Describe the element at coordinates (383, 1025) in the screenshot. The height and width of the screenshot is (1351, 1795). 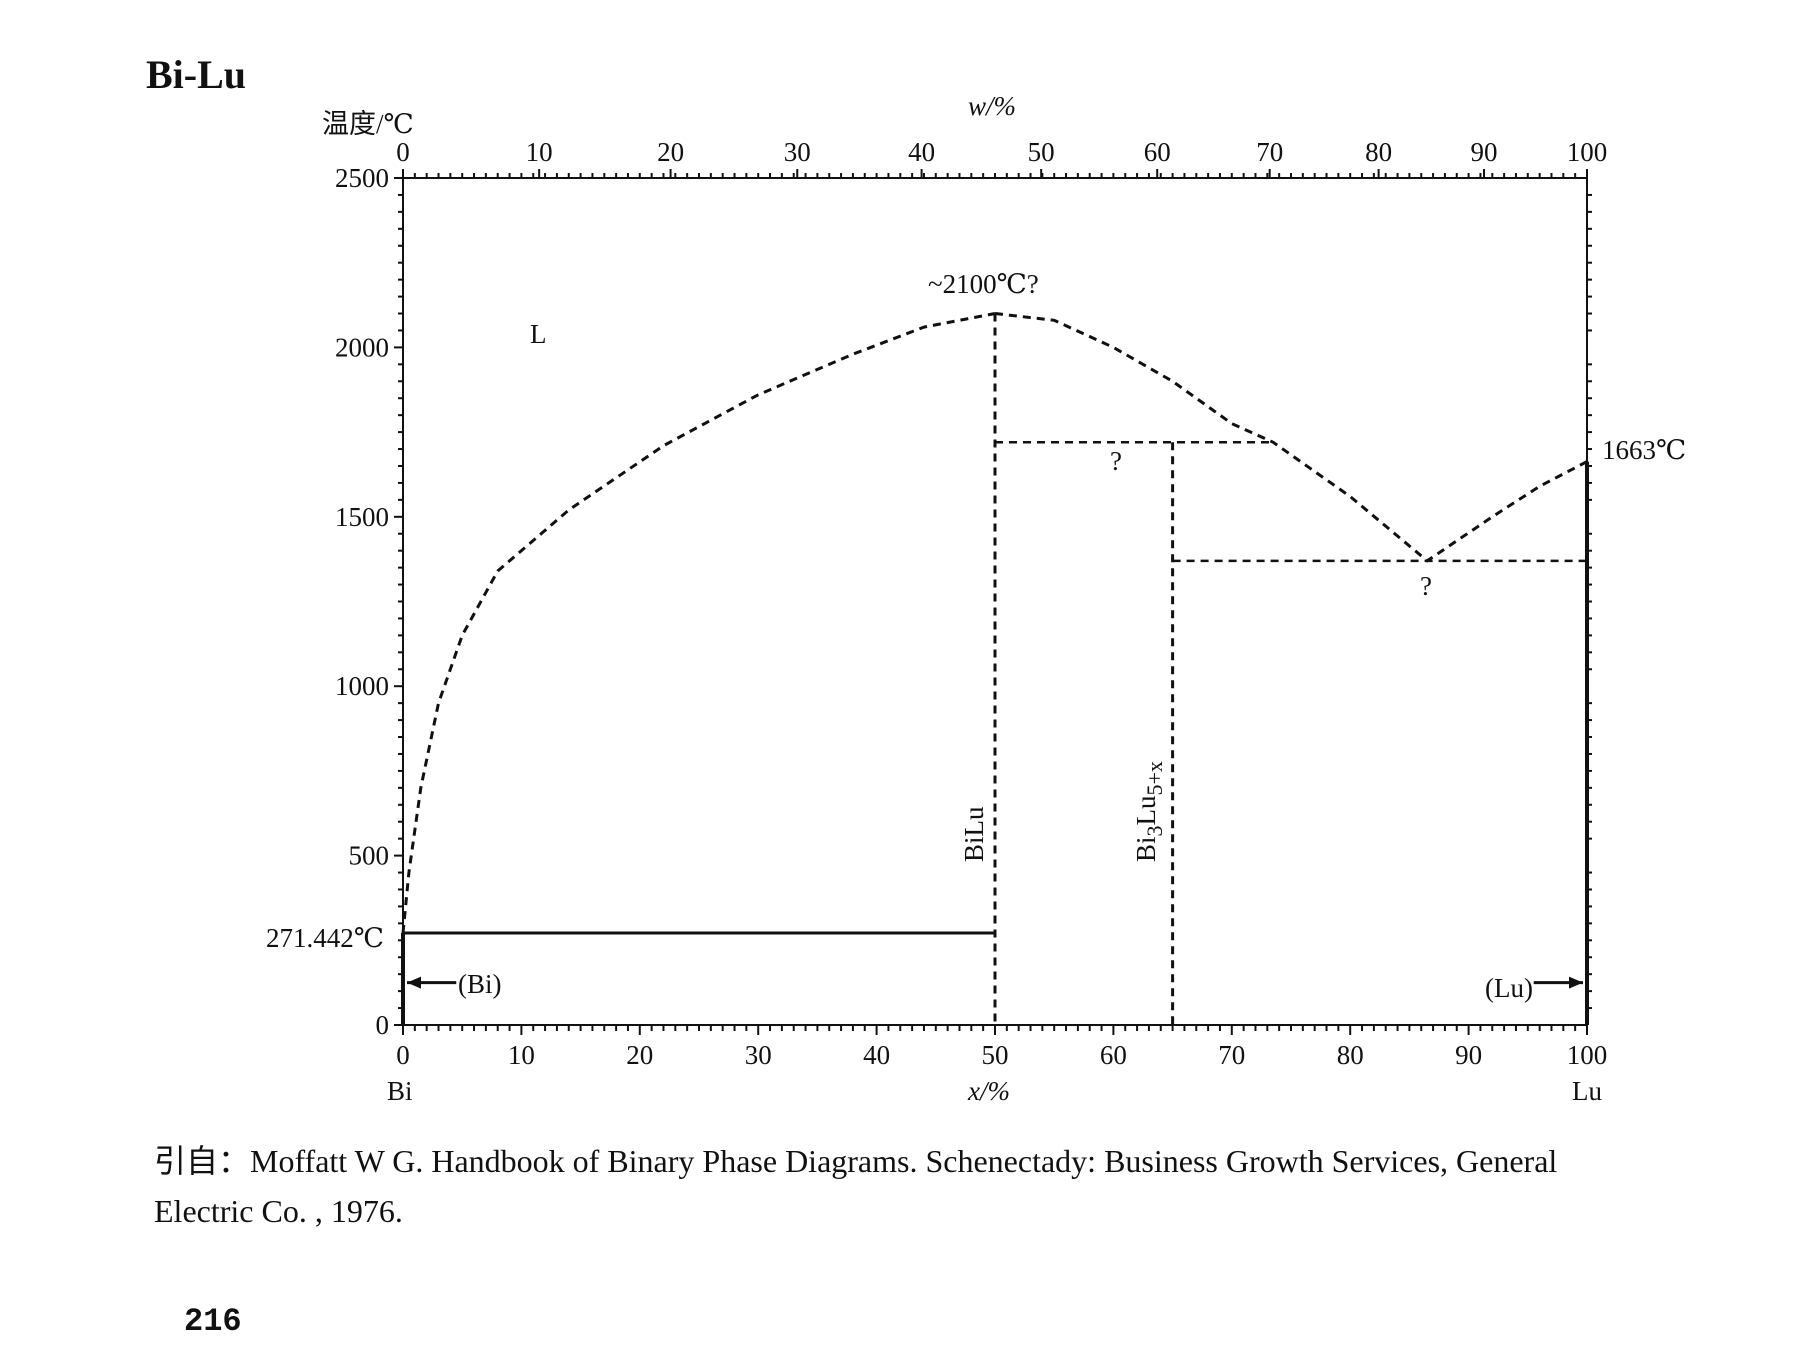
I see `y-tick-label-0: 0` at that location.